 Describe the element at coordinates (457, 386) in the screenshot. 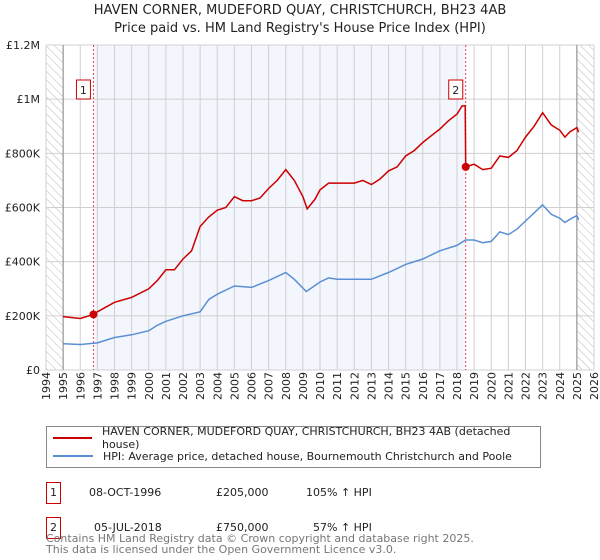

I see `x-tick-label: 2018` at that location.